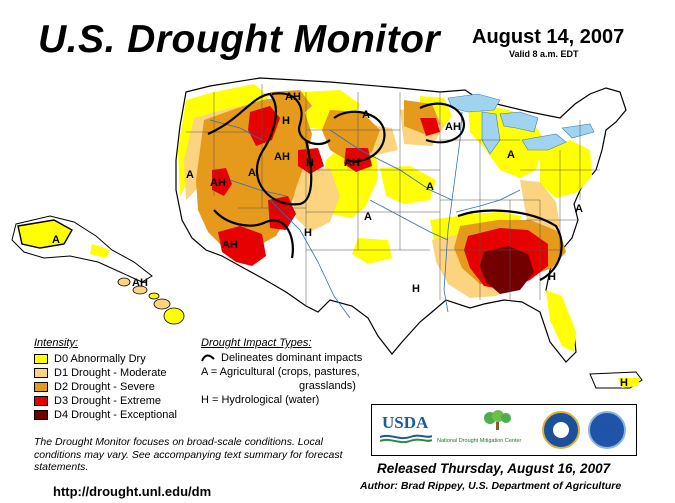  I want to click on usda-logo: USDA, so click(405, 422).